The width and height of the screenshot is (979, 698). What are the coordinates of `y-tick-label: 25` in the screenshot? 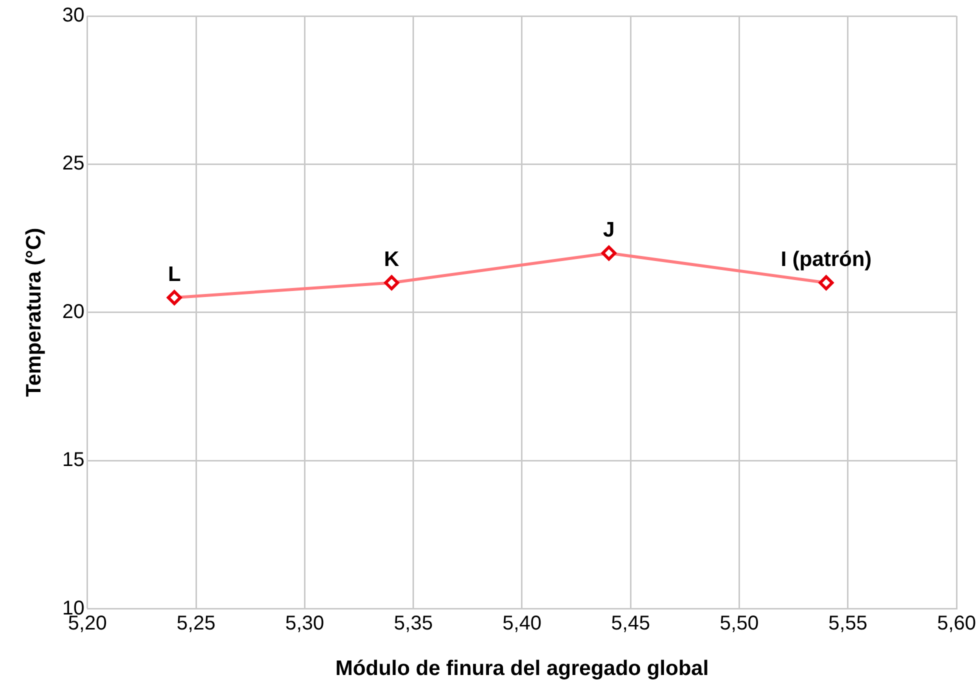 It's located at (73, 163).